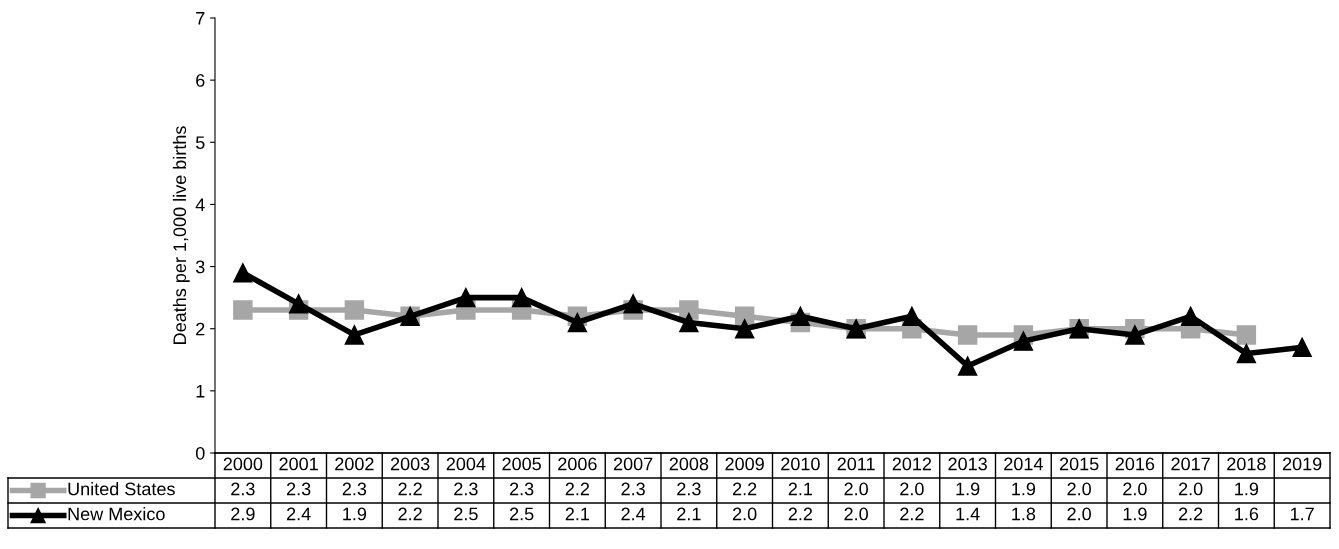 This screenshot has width=1339, height=549. I want to click on y-tick-label: 6, so click(200, 80).